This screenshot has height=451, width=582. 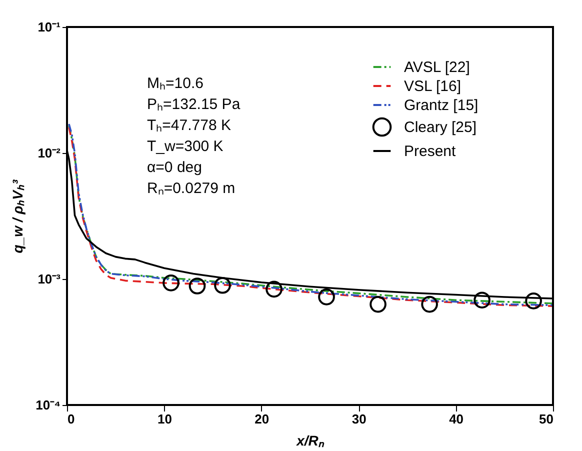 What do you see at coordinates (430, 151) in the screenshot?
I see `legend-label: Present` at bounding box center [430, 151].